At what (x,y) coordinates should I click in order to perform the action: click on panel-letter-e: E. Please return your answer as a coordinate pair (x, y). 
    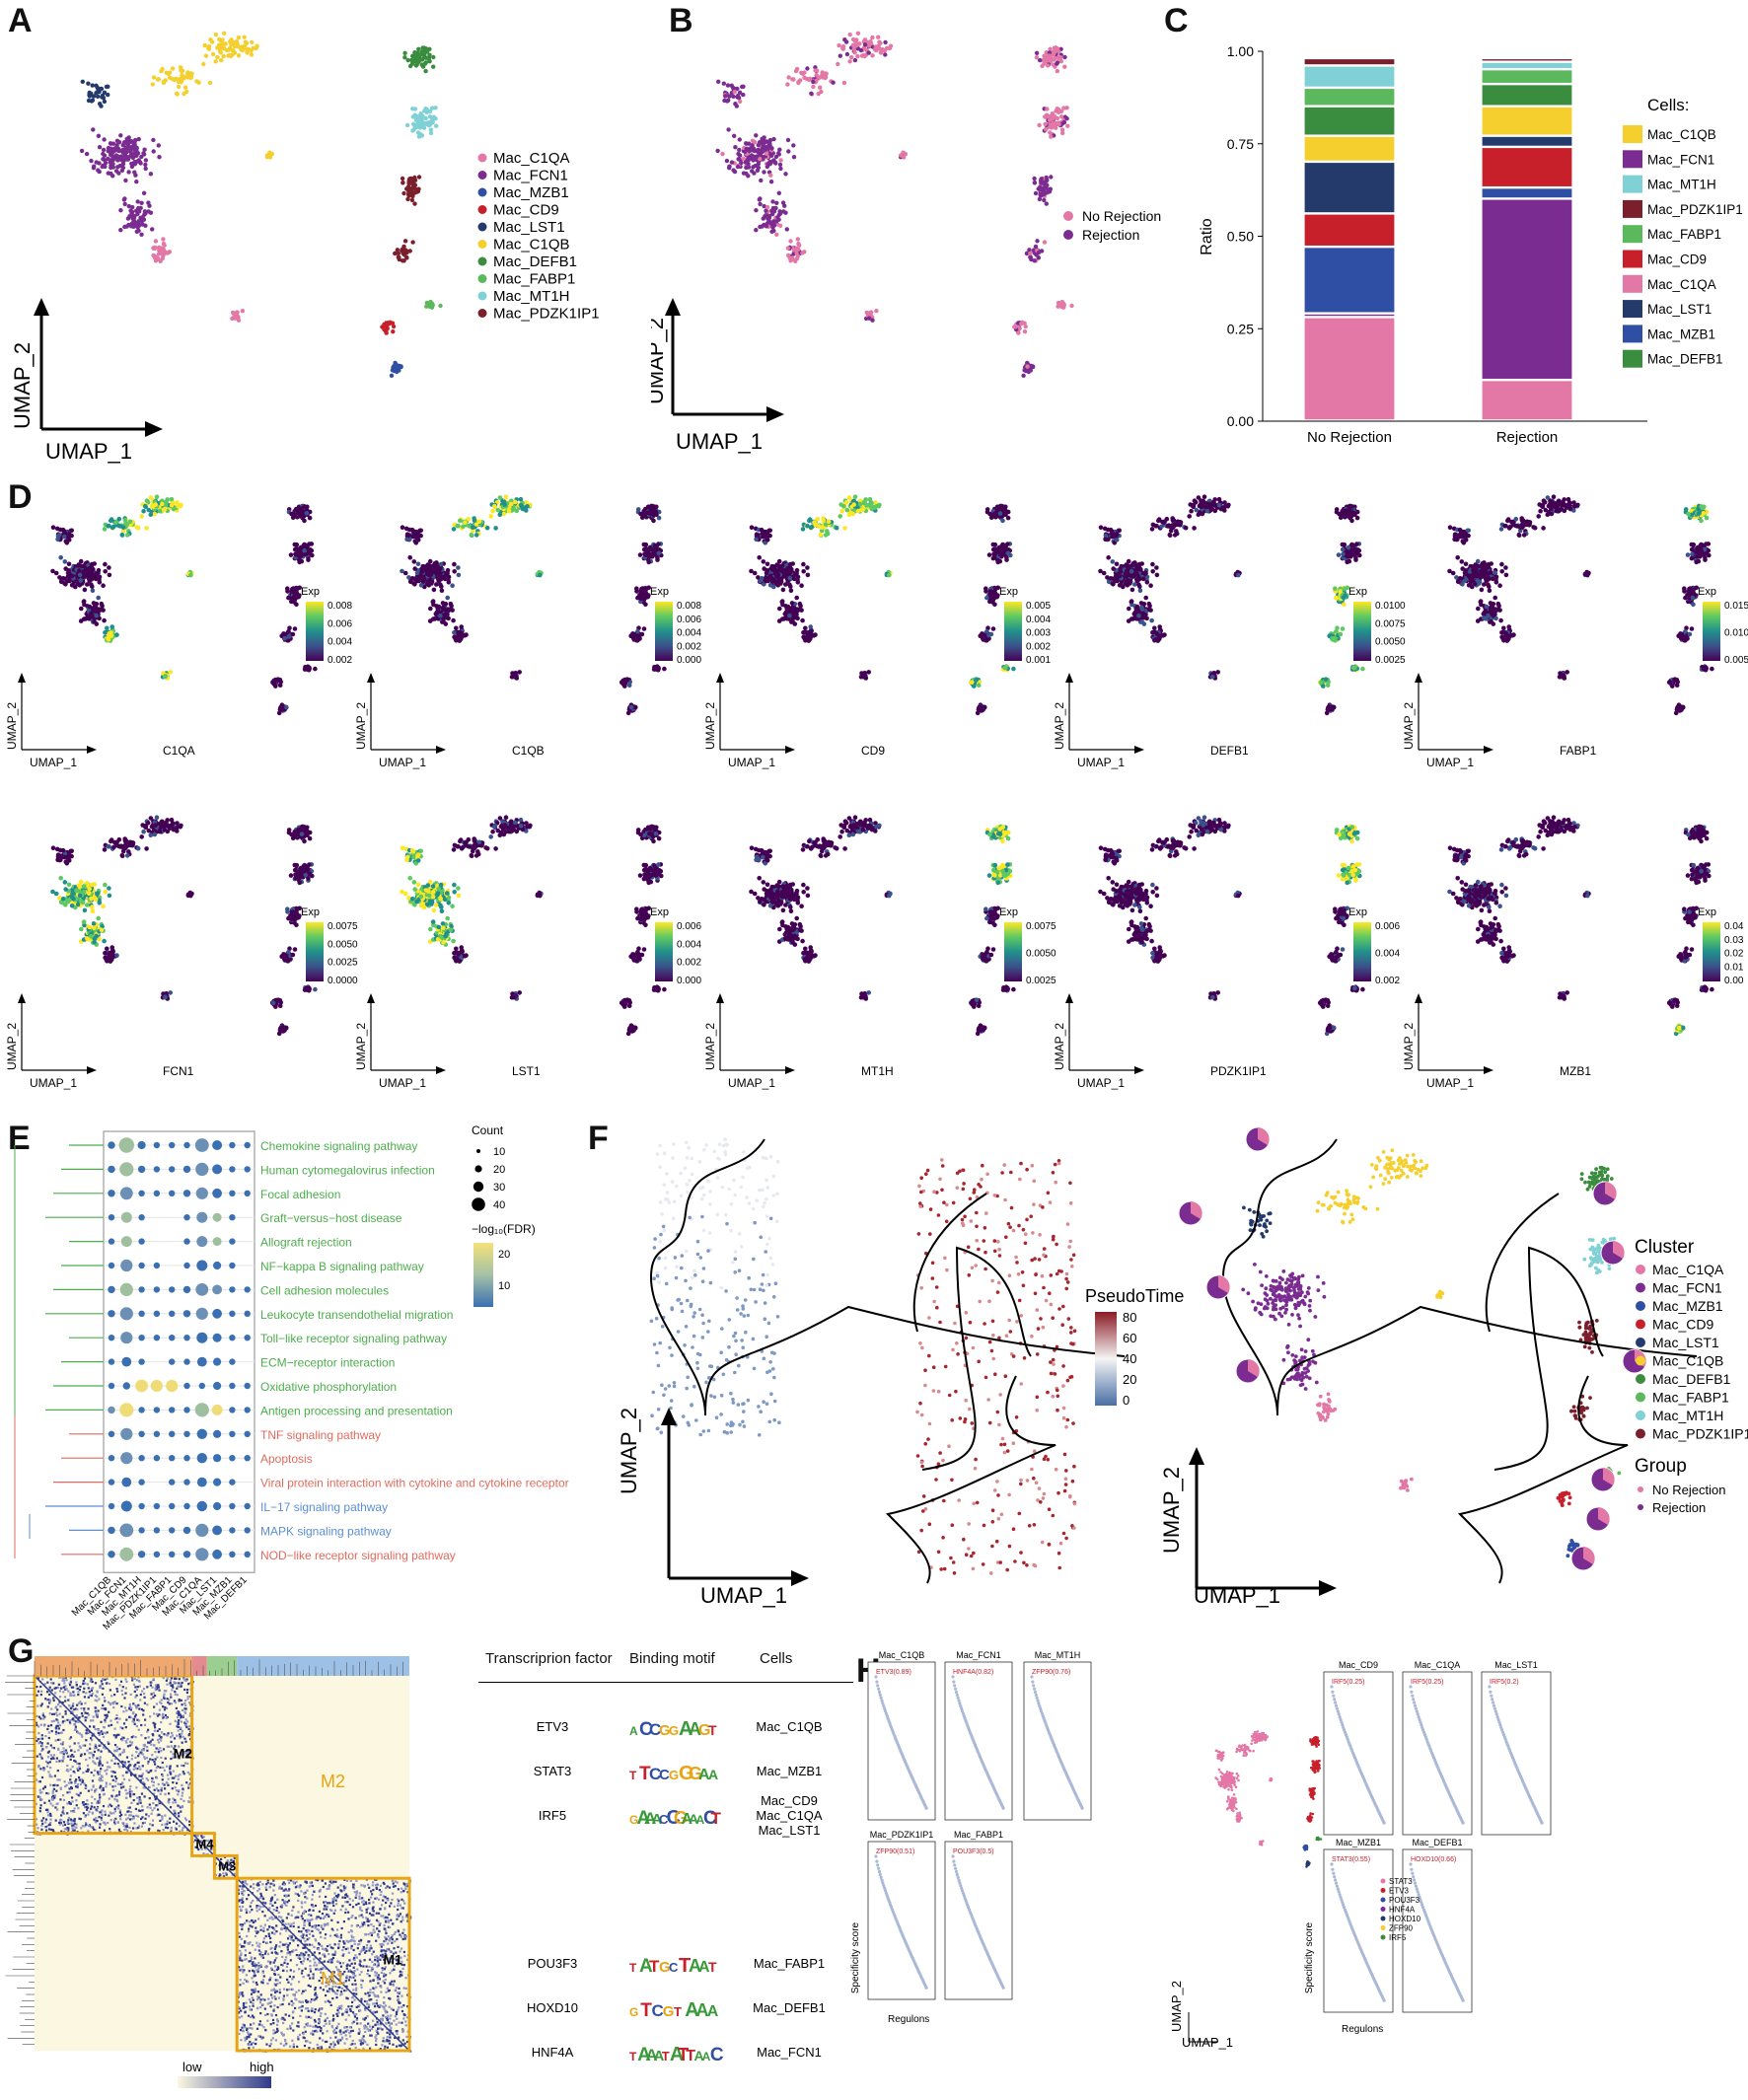
    Looking at the image, I should click on (19, 1138).